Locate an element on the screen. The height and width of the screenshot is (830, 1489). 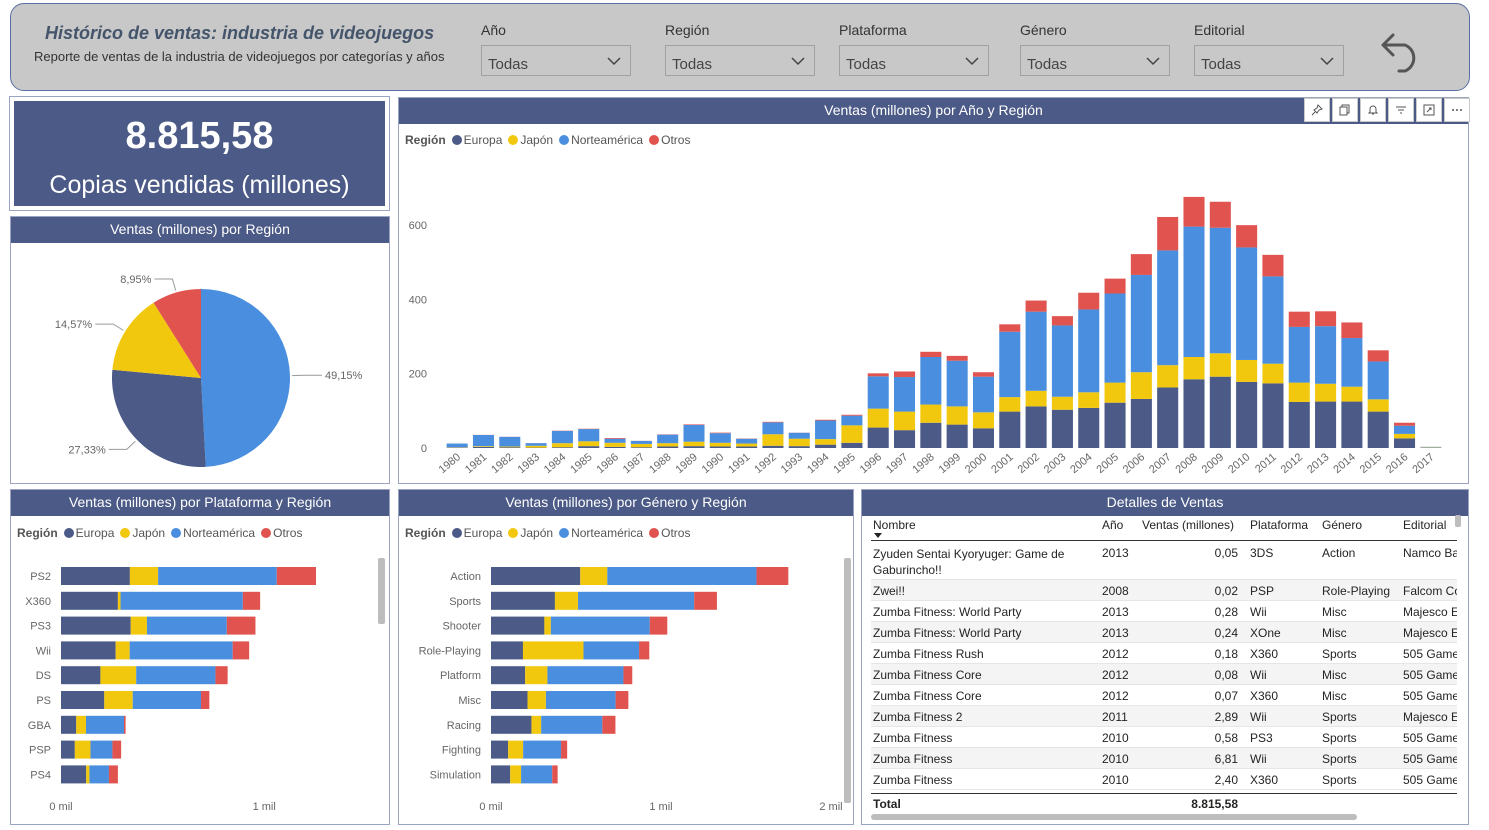
column-header-ventas: Ventas (millones) is located at coordinates (1188, 525).